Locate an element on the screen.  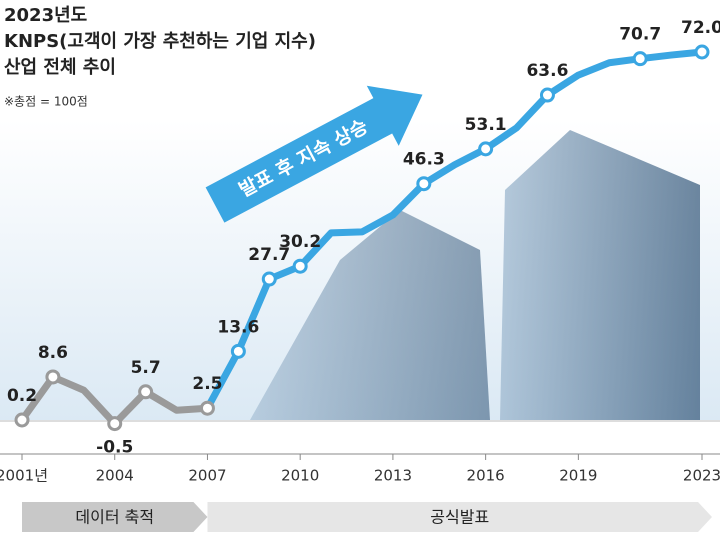
value-label: 70.7 is located at coordinates (640, 35).